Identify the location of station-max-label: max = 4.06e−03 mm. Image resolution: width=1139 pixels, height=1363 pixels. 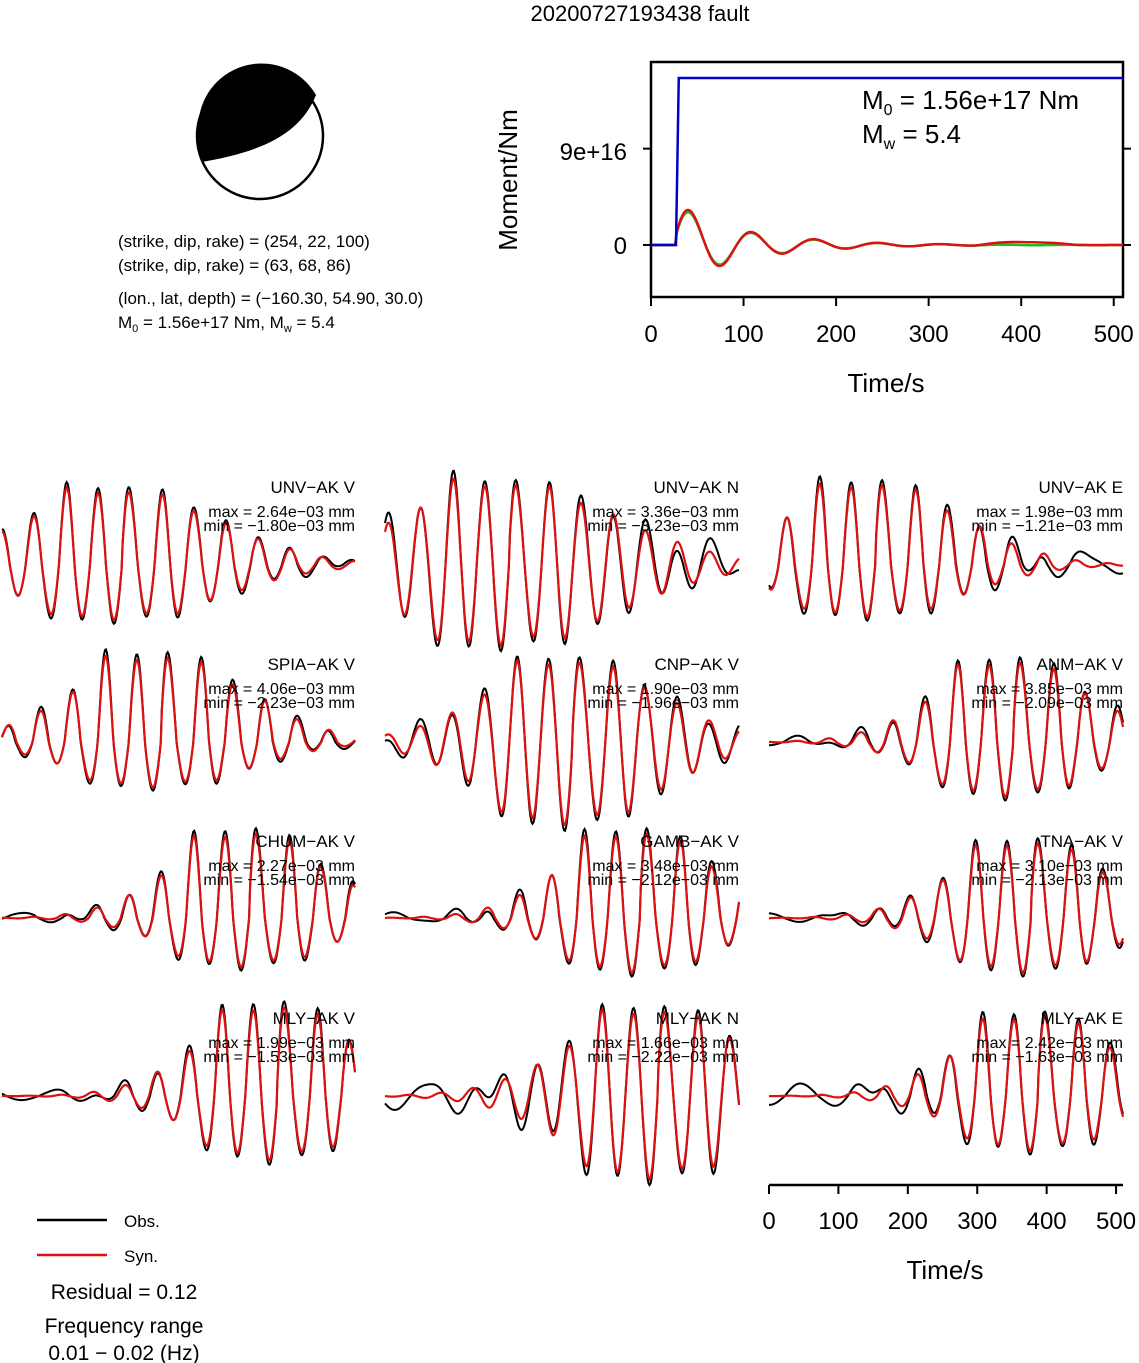
(281, 689).